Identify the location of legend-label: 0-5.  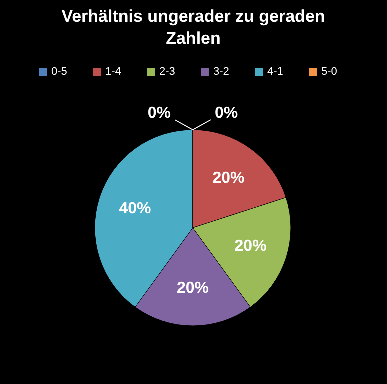
(60, 72).